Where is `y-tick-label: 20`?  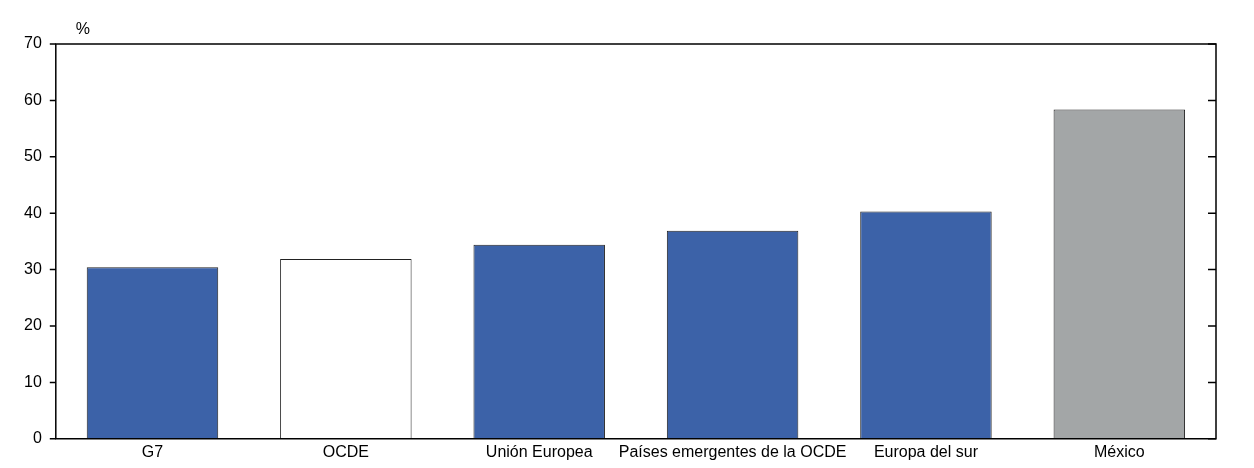 y-tick-label: 20 is located at coordinates (33, 325).